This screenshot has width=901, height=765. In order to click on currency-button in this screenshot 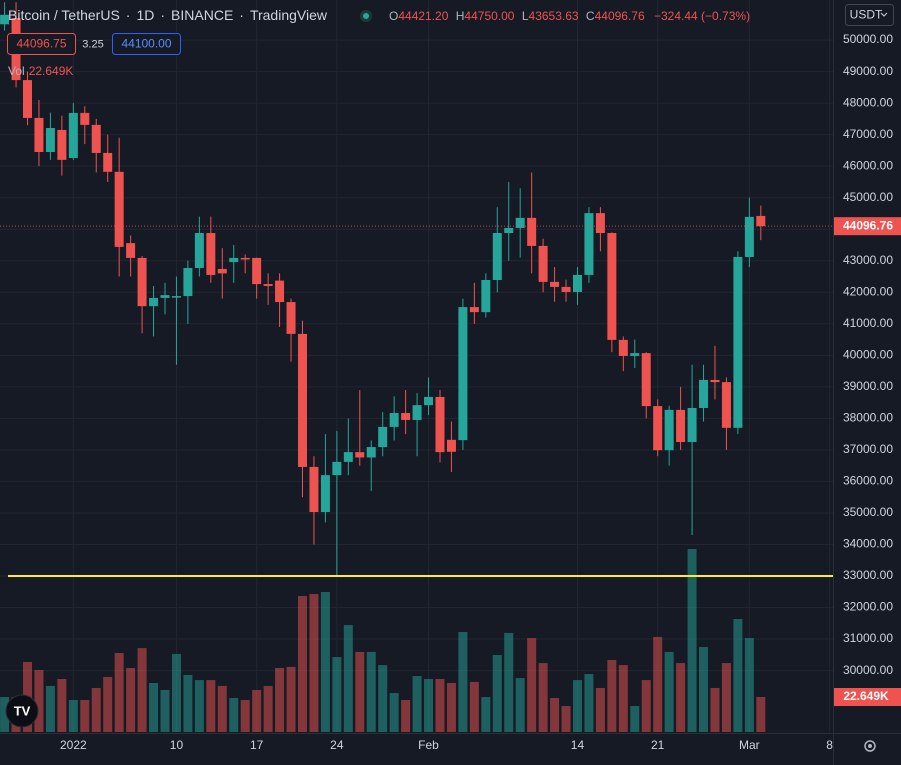, I will do `click(869, 15)`.